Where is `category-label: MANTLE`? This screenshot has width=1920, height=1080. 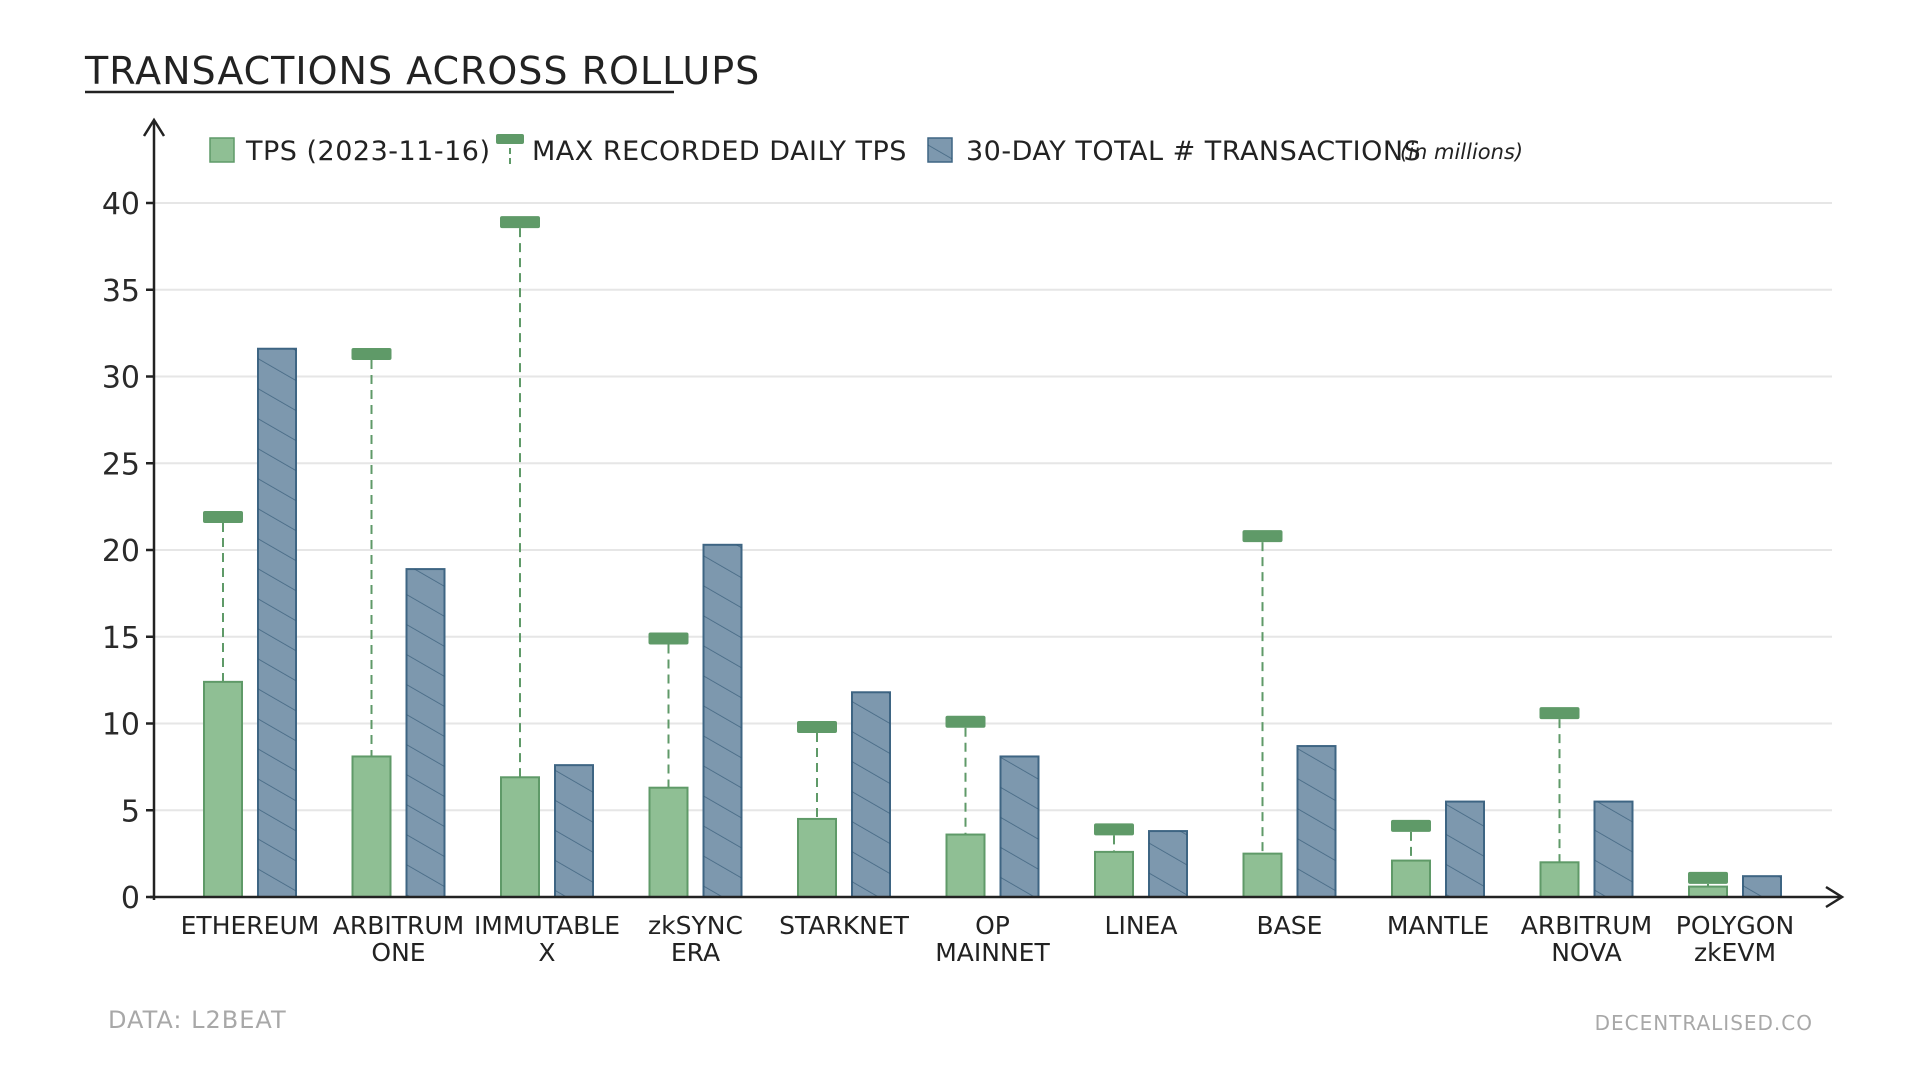
category-label: MANTLE is located at coordinates (1438, 925).